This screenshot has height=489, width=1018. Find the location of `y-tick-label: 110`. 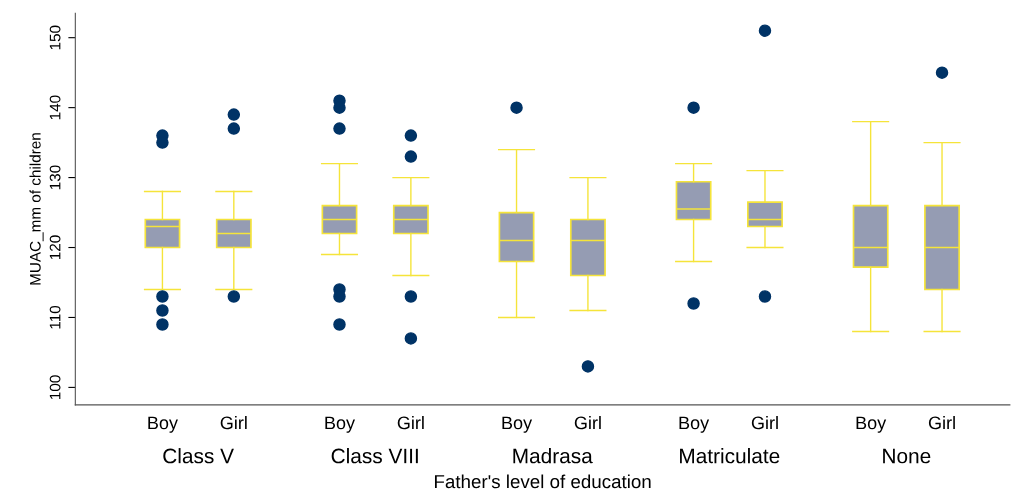

y-tick-label: 110 is located at coordinates (55, 317).